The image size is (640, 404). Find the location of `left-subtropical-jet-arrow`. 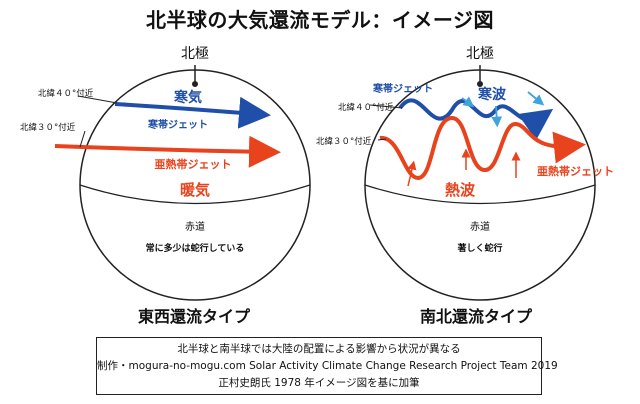

left-subtropical-jet-arrow is located at coordinates (167, 151).